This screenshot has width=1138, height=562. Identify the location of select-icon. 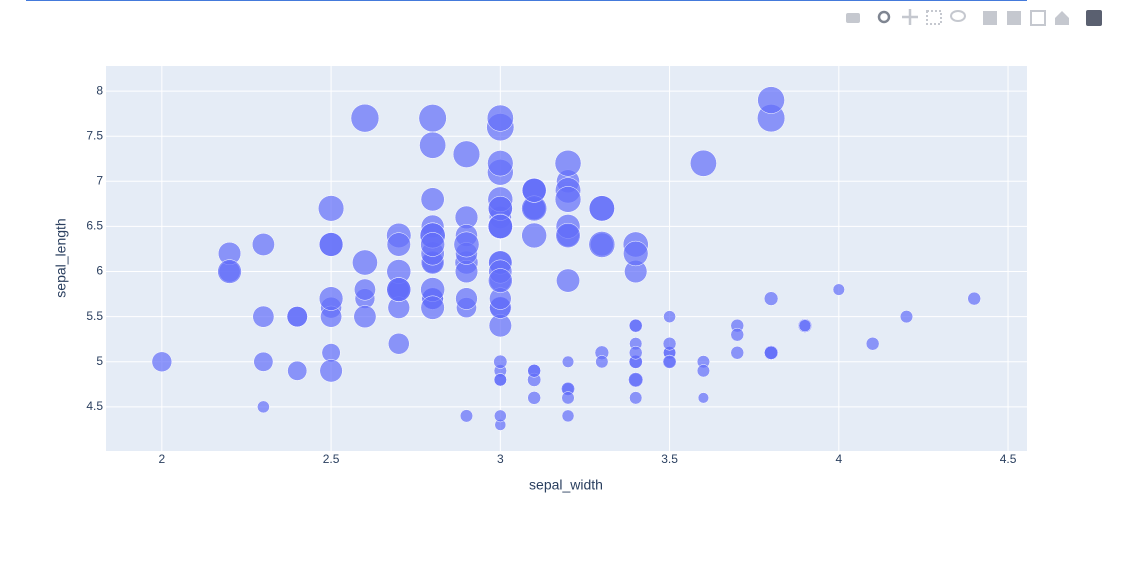
(934, 17).